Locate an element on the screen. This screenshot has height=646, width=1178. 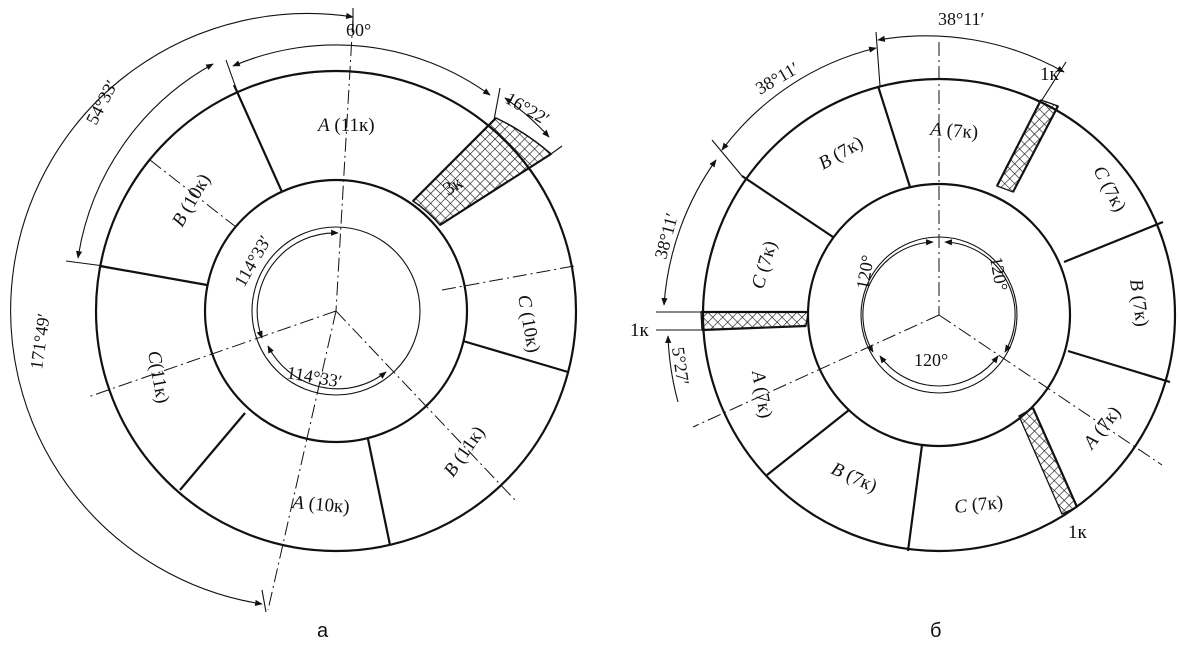
sector-label-b-1: A (7к) is located at coordinates (953, 131).